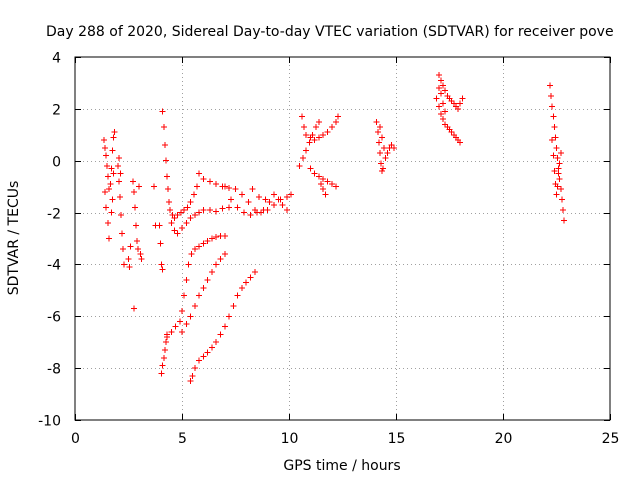  What do you see at coordinates (56, 163) in the screenshot?
I see `y-tick-label: 0` at bounding box center [56, 163].